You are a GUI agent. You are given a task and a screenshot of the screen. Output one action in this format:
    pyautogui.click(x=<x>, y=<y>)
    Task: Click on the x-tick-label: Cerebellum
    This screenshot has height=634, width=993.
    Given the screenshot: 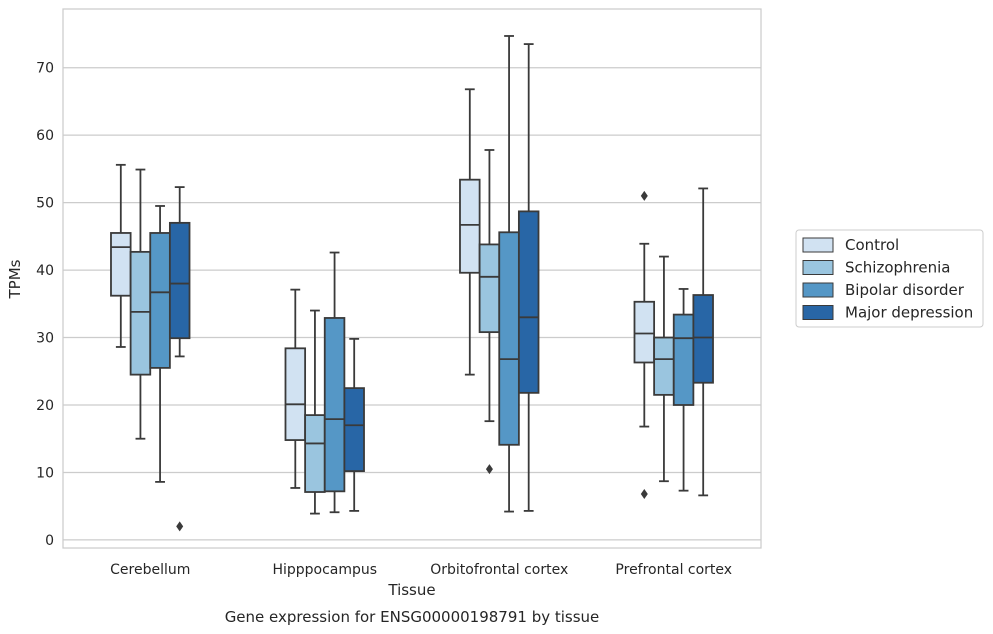 What is the action you would take?
    pyautogui.click(x=150, y=570)
    